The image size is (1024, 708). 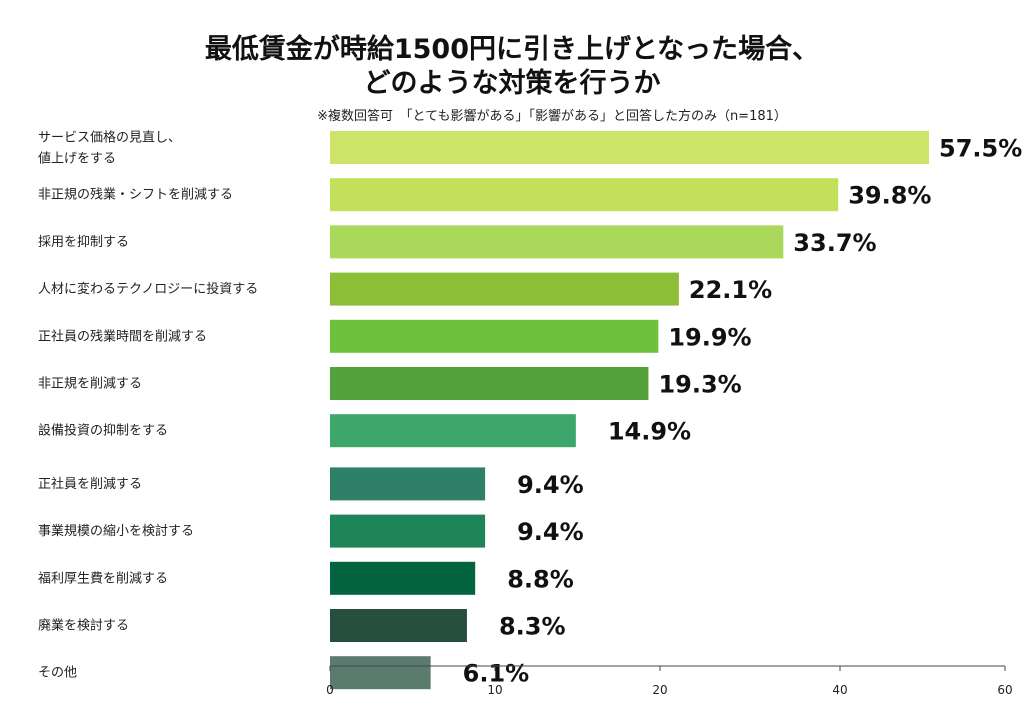 What do you see at coordinates (90, 484) in the screenshot?
I see `category-label: 正社員を削減する` at bounding box center [90, 484].